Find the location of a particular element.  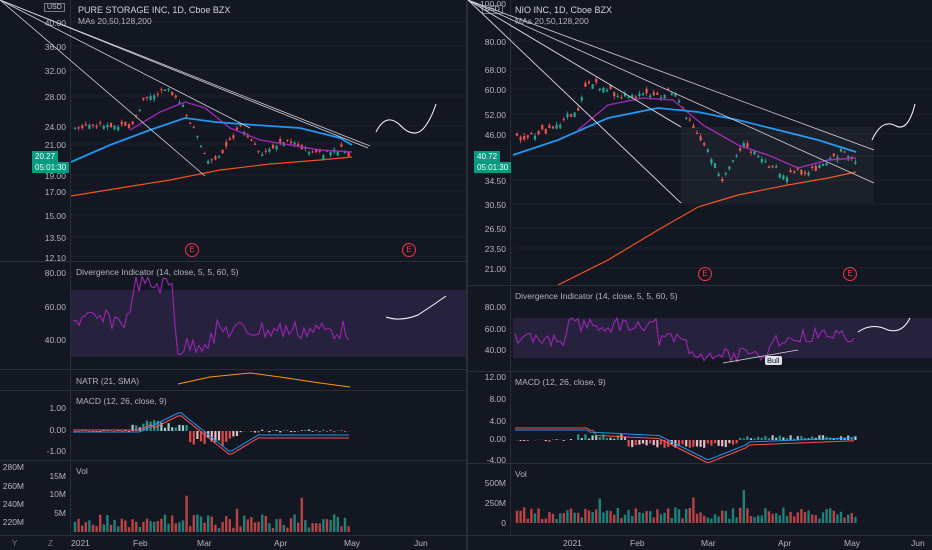

natr-line is located at coordinates (264, 380).